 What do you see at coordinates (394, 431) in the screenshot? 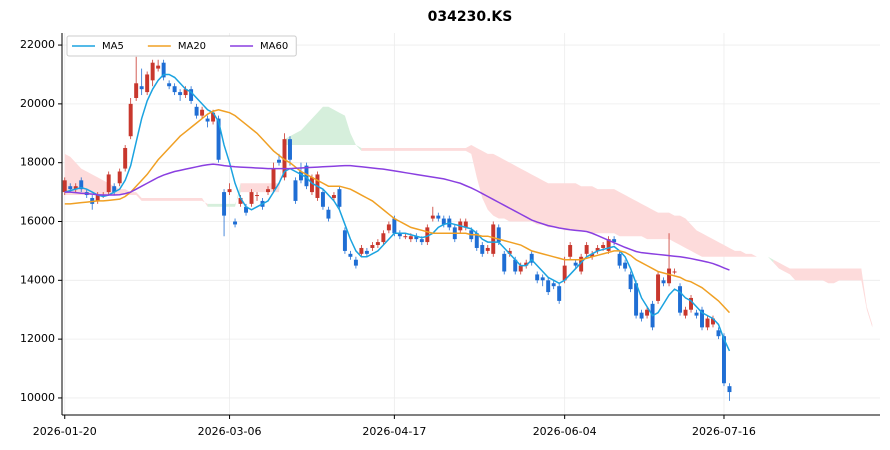
I see `x-tick-label: 2026-04-17` at bounding box center [394, 431].